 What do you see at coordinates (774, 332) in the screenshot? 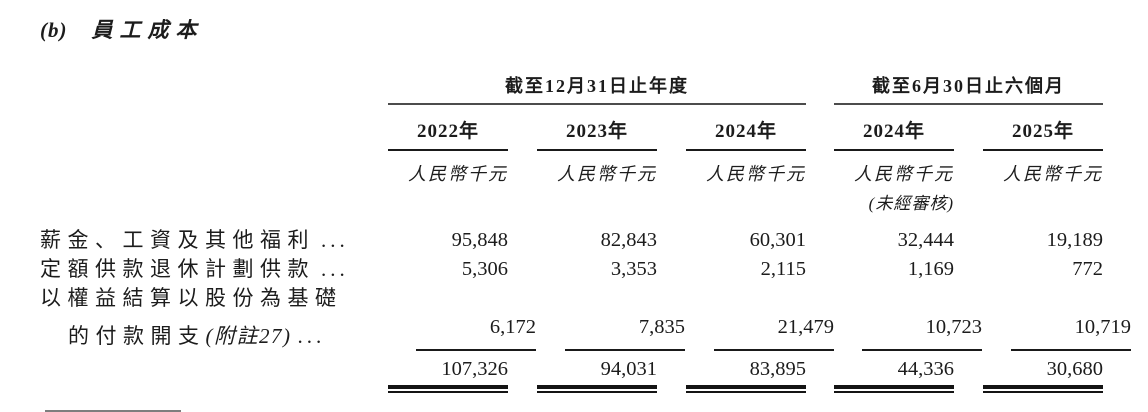
I see `row-value: 21,479` at bounding box center [774, 332].